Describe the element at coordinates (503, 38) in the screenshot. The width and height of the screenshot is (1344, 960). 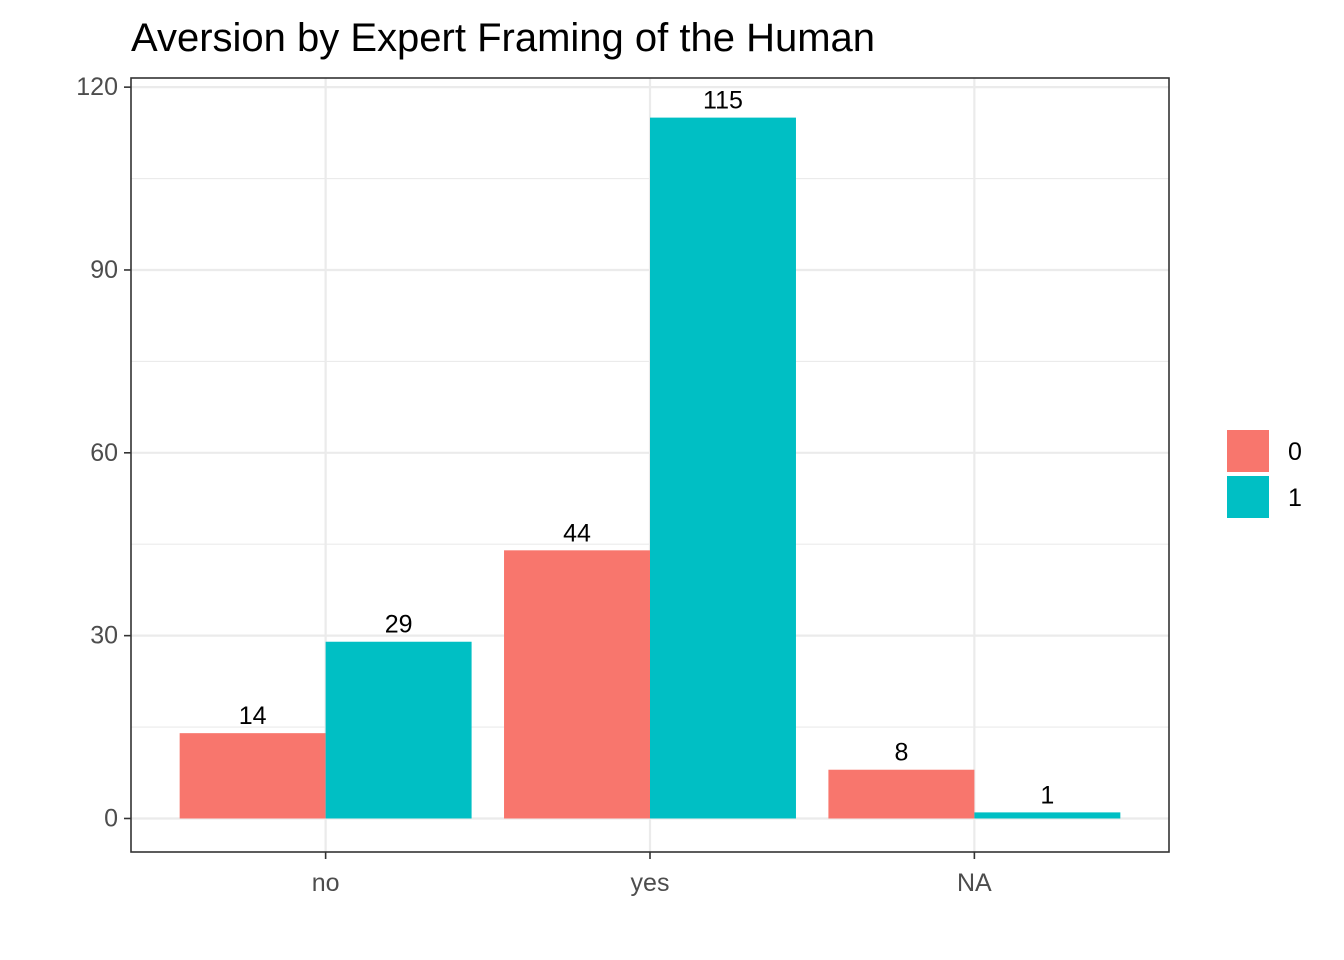
I see `chart-title: Aversion by Expert Framing of the Human` at that location.